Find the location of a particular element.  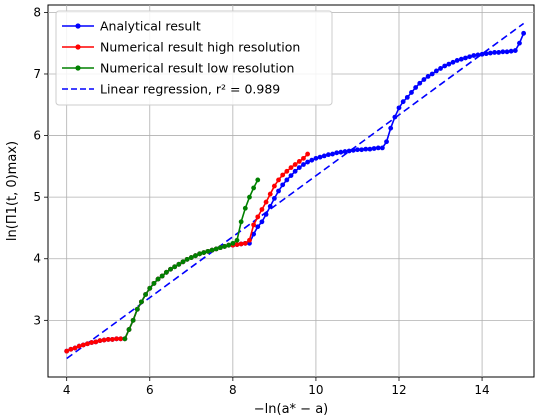

y-tick-label: 4 is located at coordinates (37, 259).